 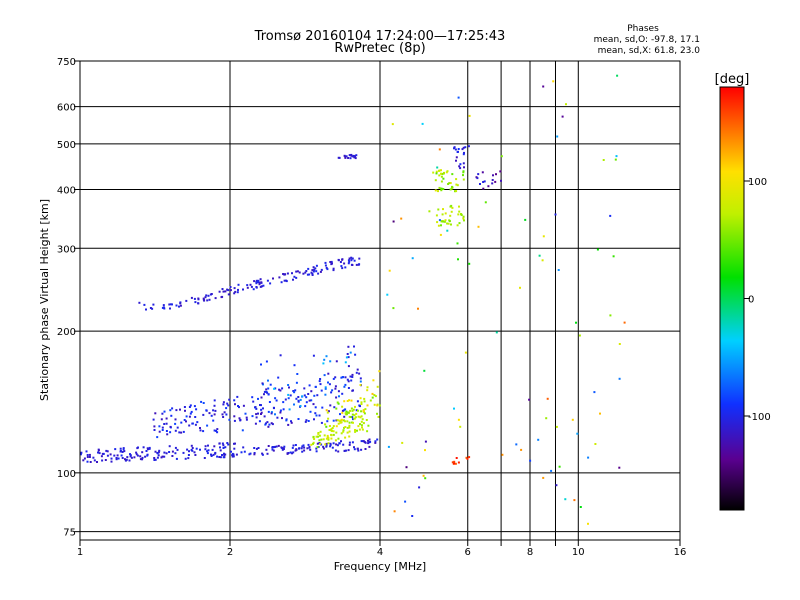 What do you see at coordinates (44, 300) in the screenshot?
I see `y-axis-label: Stationary phase Virtual Height [km]` at bounding box center [44, 300].